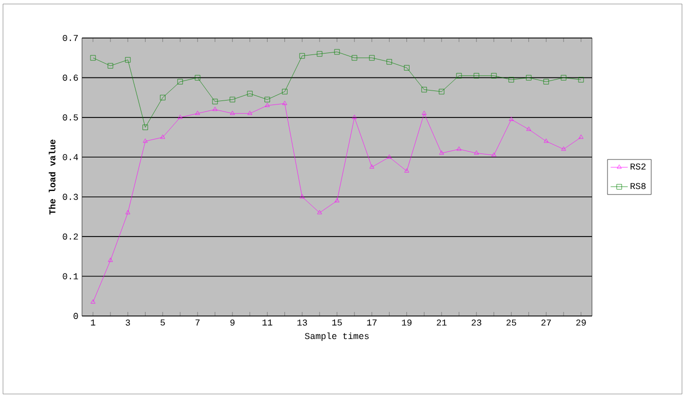  What do you see at coordinates (198, 323) in the screenshot?
I see `x-tick-label: 7` at bounding box center [198, 323].